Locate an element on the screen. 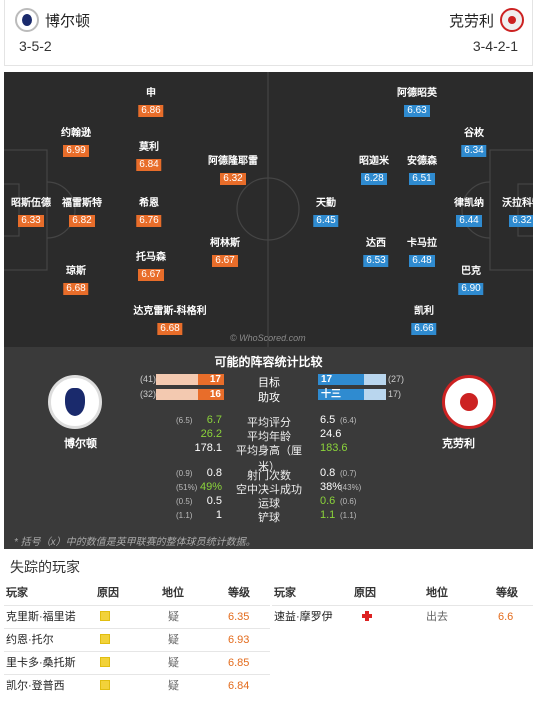 Image resolution: width=537 pixels, height=710 pixels. red-cross-icon is located at coordinates (367, 616).